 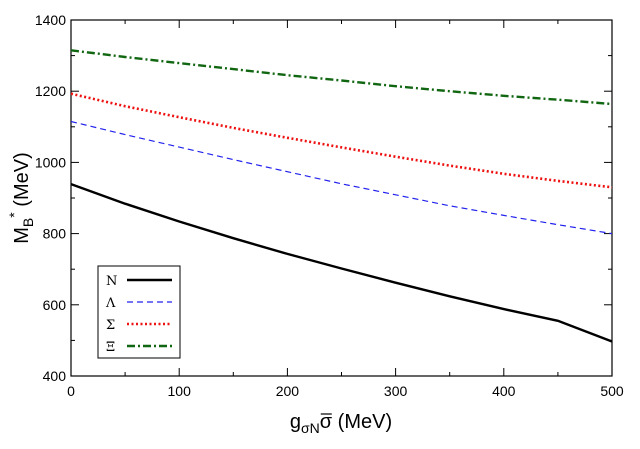 I want to click on legend-label-2: Λ, so click(x=110, y=303).